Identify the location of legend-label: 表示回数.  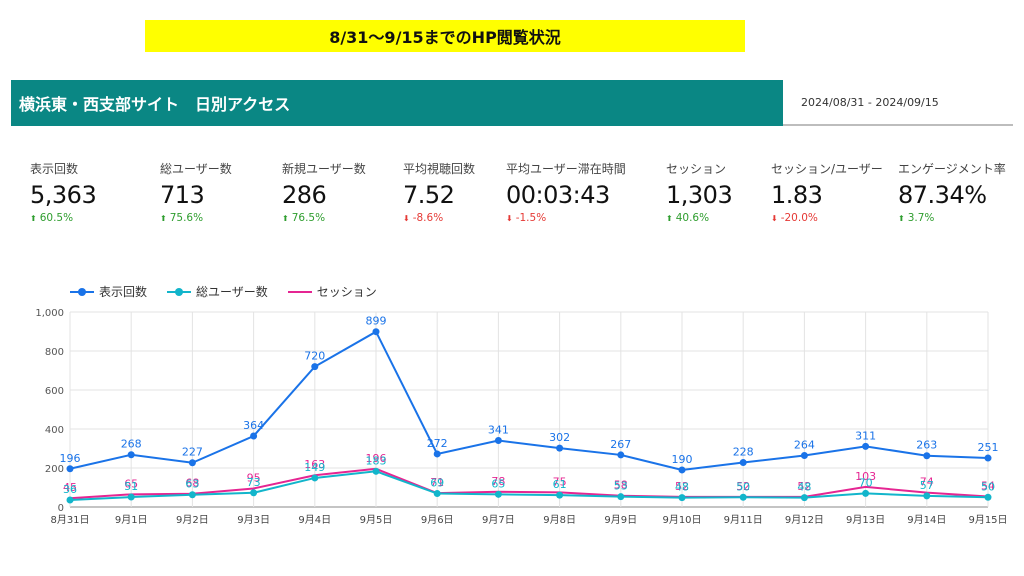
(123, 292).